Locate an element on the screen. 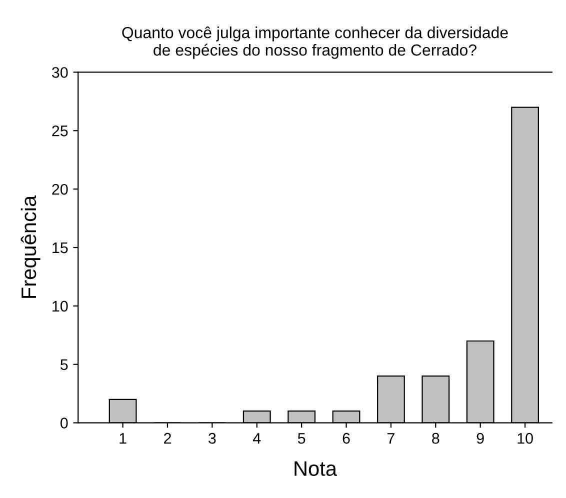 The width and height of the screenshot is (566, 498). x-tick-label: 4 is located at coordinates (256, 438).